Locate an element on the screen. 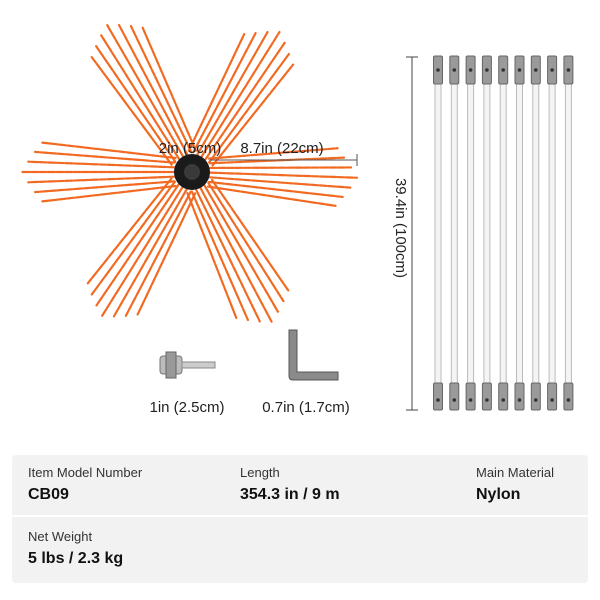  spec-value: 354.3 in / 9 m is located at coordinates (290, 494).